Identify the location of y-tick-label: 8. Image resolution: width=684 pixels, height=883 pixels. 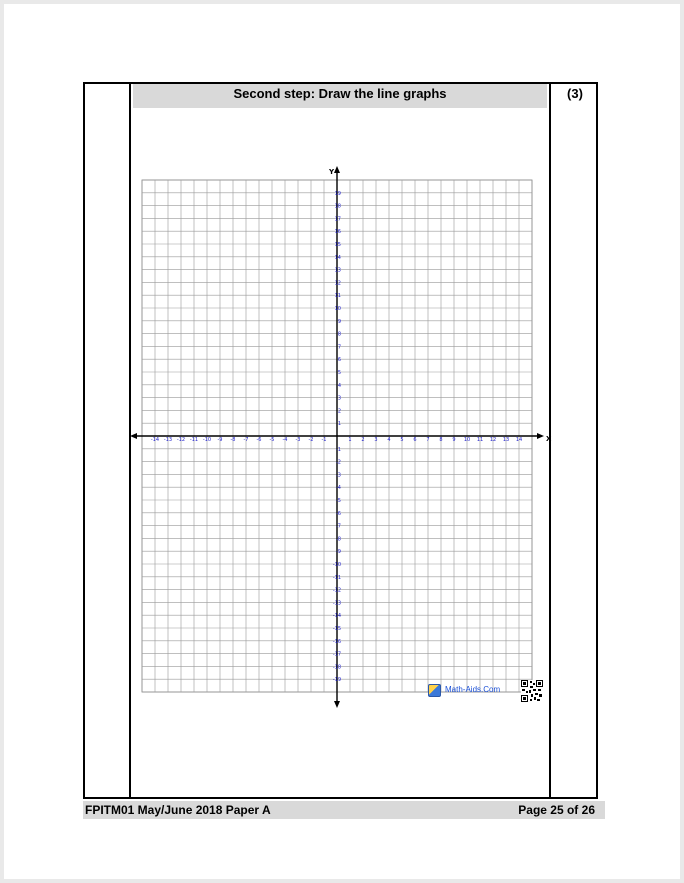
(339, 335).